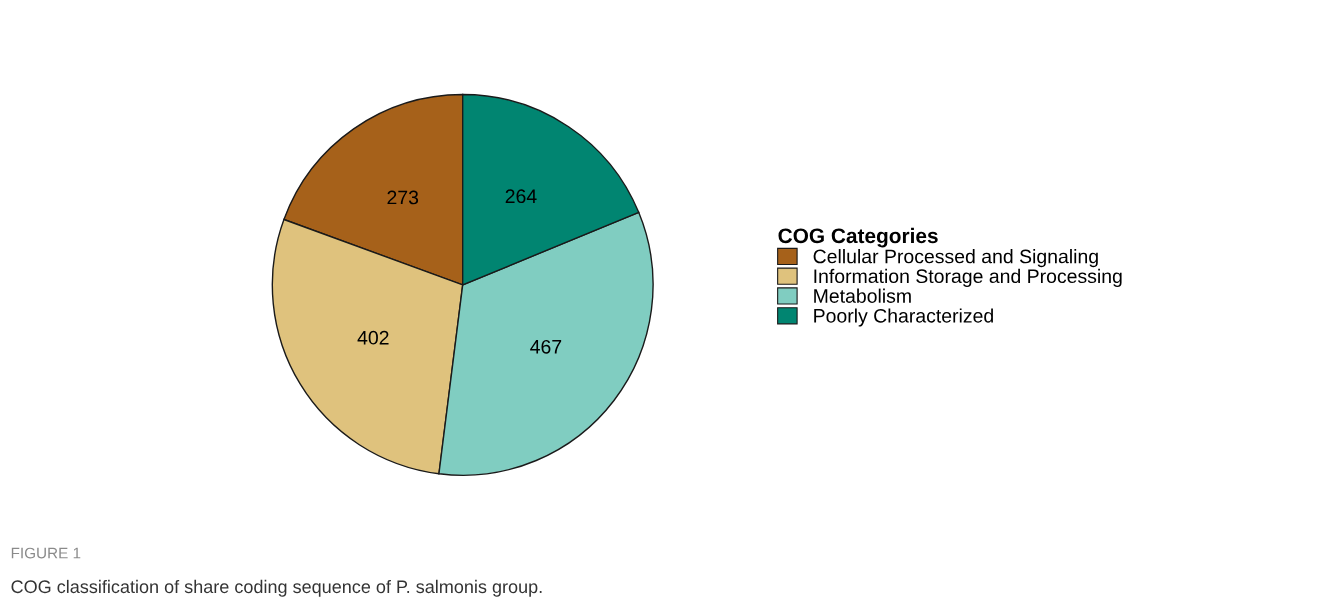 Image resolution: width=1322 pixels, height=616 pixels. Describe the element at coordinates (373, 337) in the screenshot. I see `data-label: 402` at that location.